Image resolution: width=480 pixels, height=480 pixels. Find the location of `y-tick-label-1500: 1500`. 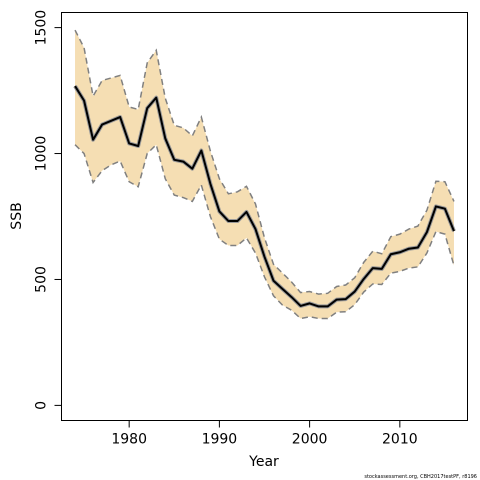

y-tick-label-1500: 1500 is located at coordinates (42, 28).